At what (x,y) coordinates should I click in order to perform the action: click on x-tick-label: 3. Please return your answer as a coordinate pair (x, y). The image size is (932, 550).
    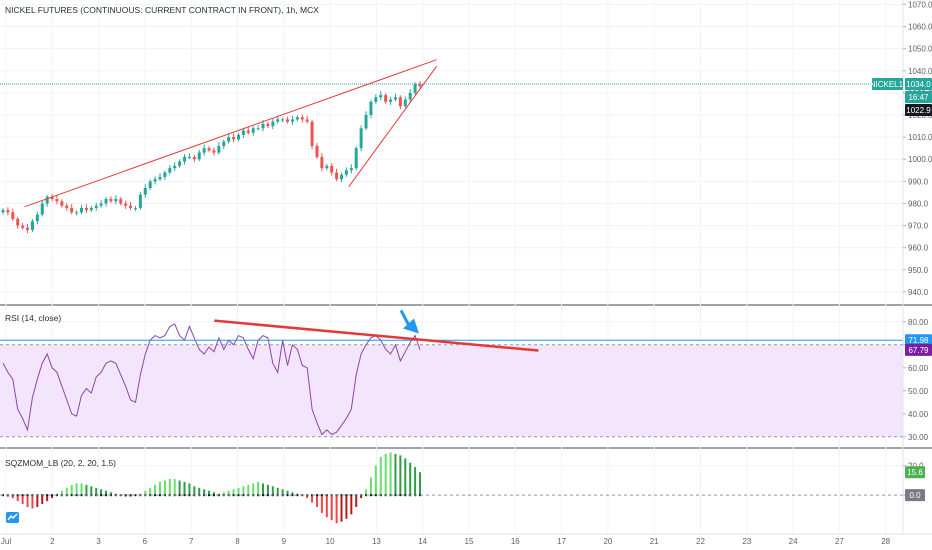
    Looking at the image, I should click on (98, 541).